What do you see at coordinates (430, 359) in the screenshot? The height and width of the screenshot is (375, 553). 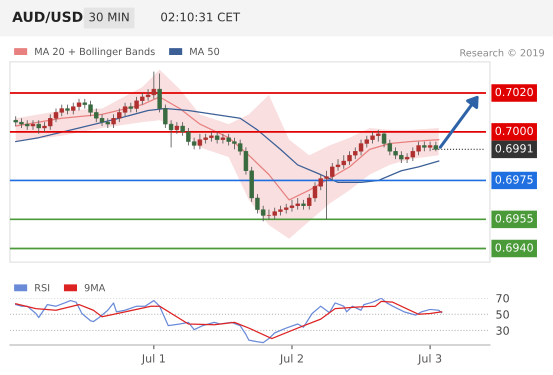 I see `x-tick-label: Jul 3` at bounding box center [430, 359].